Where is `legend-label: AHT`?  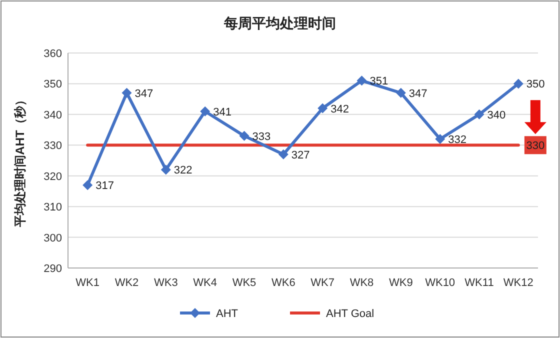
legend-label: AHT is located at coordinates (227, 314).